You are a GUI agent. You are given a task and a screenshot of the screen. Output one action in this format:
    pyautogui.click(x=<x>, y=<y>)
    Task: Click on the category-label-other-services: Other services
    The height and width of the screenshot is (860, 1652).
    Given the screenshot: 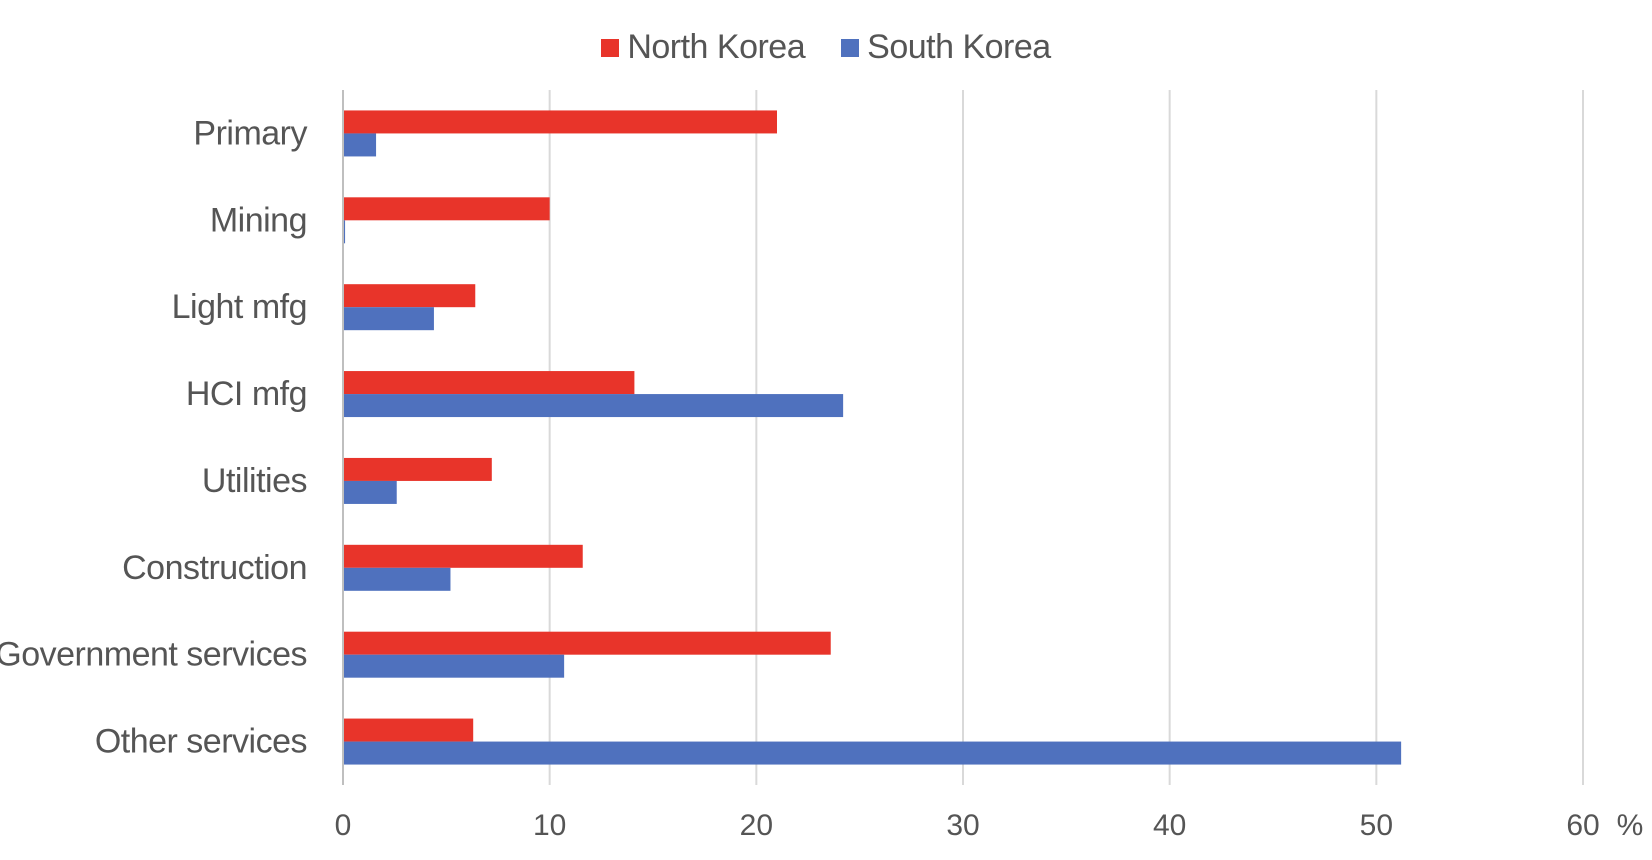 What is the action you would take?
    pyautogui.click(x=201, y=742)
    